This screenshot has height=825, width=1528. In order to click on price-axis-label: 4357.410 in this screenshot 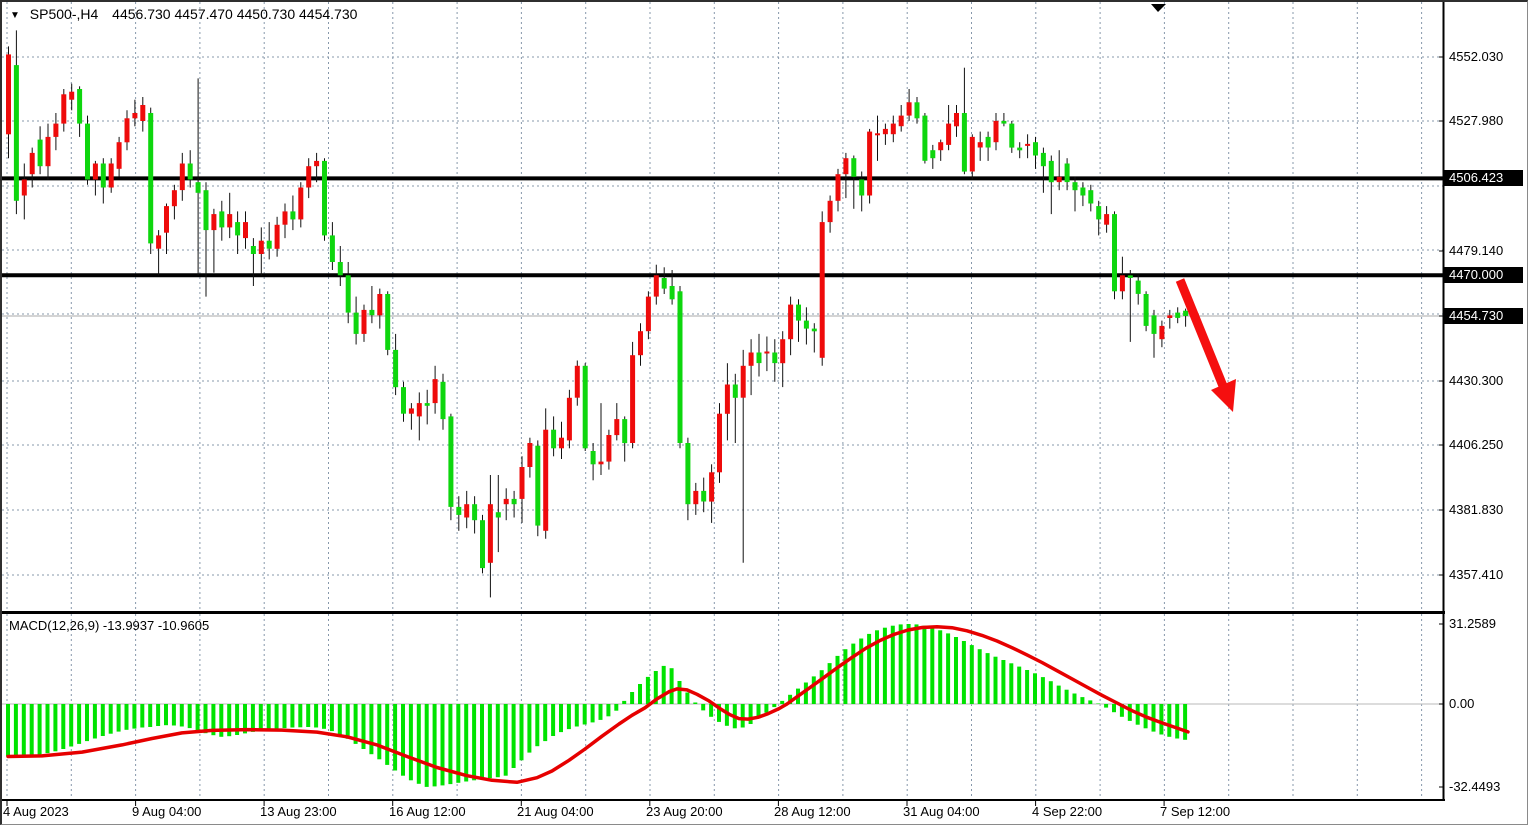, I will do `click(1476, 574)`.